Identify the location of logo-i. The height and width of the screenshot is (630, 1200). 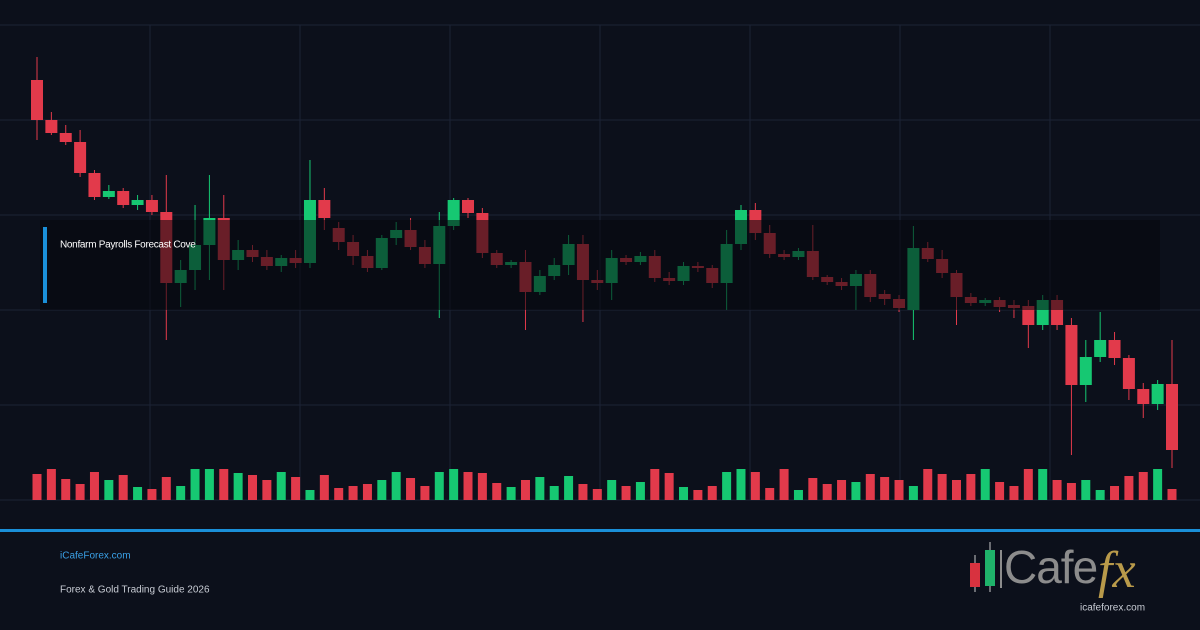
(1001, 569).